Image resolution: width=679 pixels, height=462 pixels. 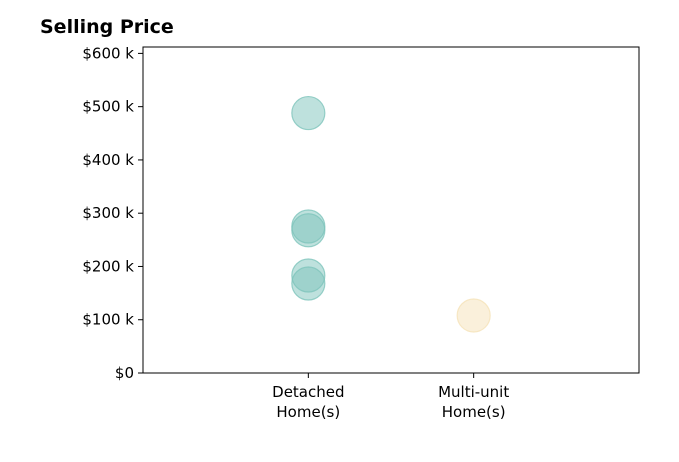 What do you see at coordinates (308, 402) in the screenshot?
I see `x-tick-label: Detached Home(s)` at bounding box center [308, 402].